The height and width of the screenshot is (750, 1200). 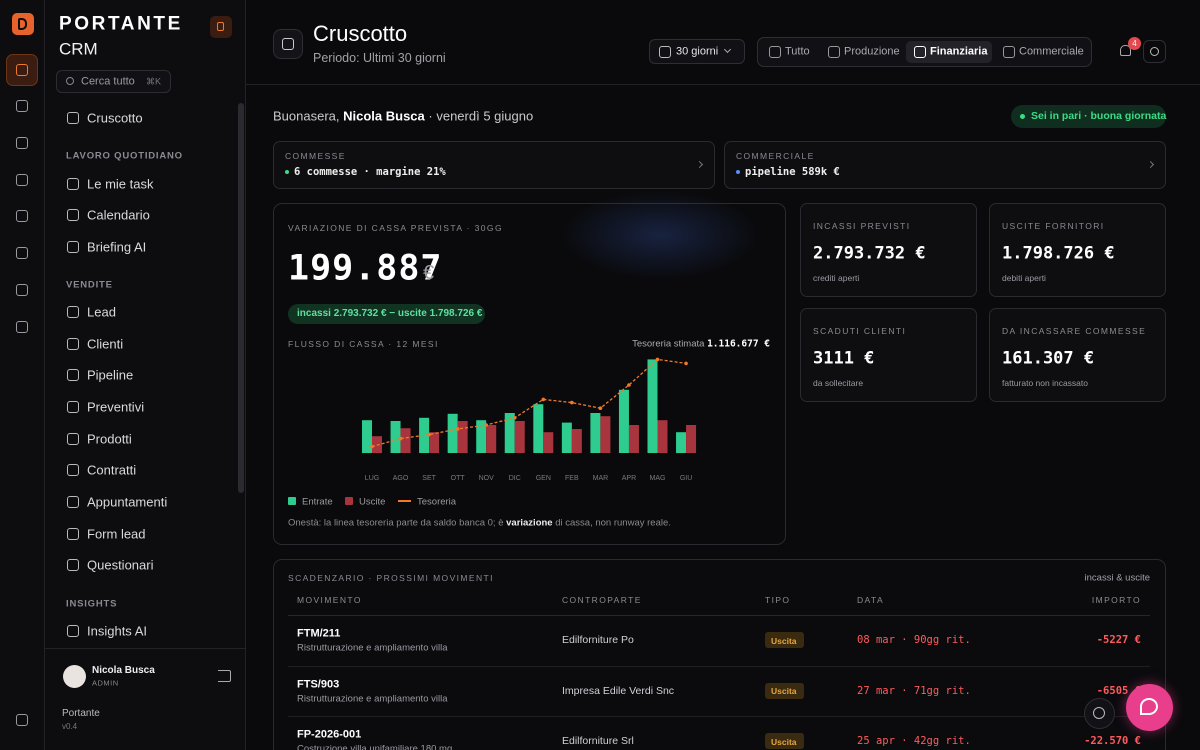 I want to click on movement-desc: Costruzione villa unifamiliare 180 mq, so click(x=375, y=746).